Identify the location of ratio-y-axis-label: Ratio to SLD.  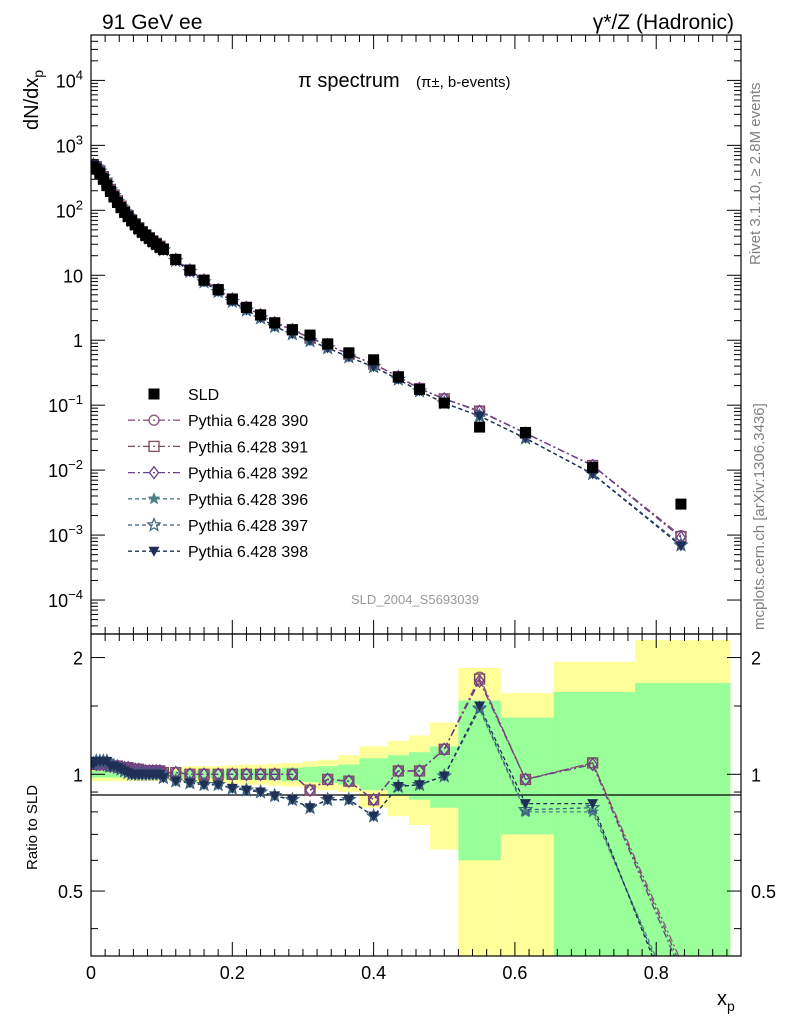
(32, 827).